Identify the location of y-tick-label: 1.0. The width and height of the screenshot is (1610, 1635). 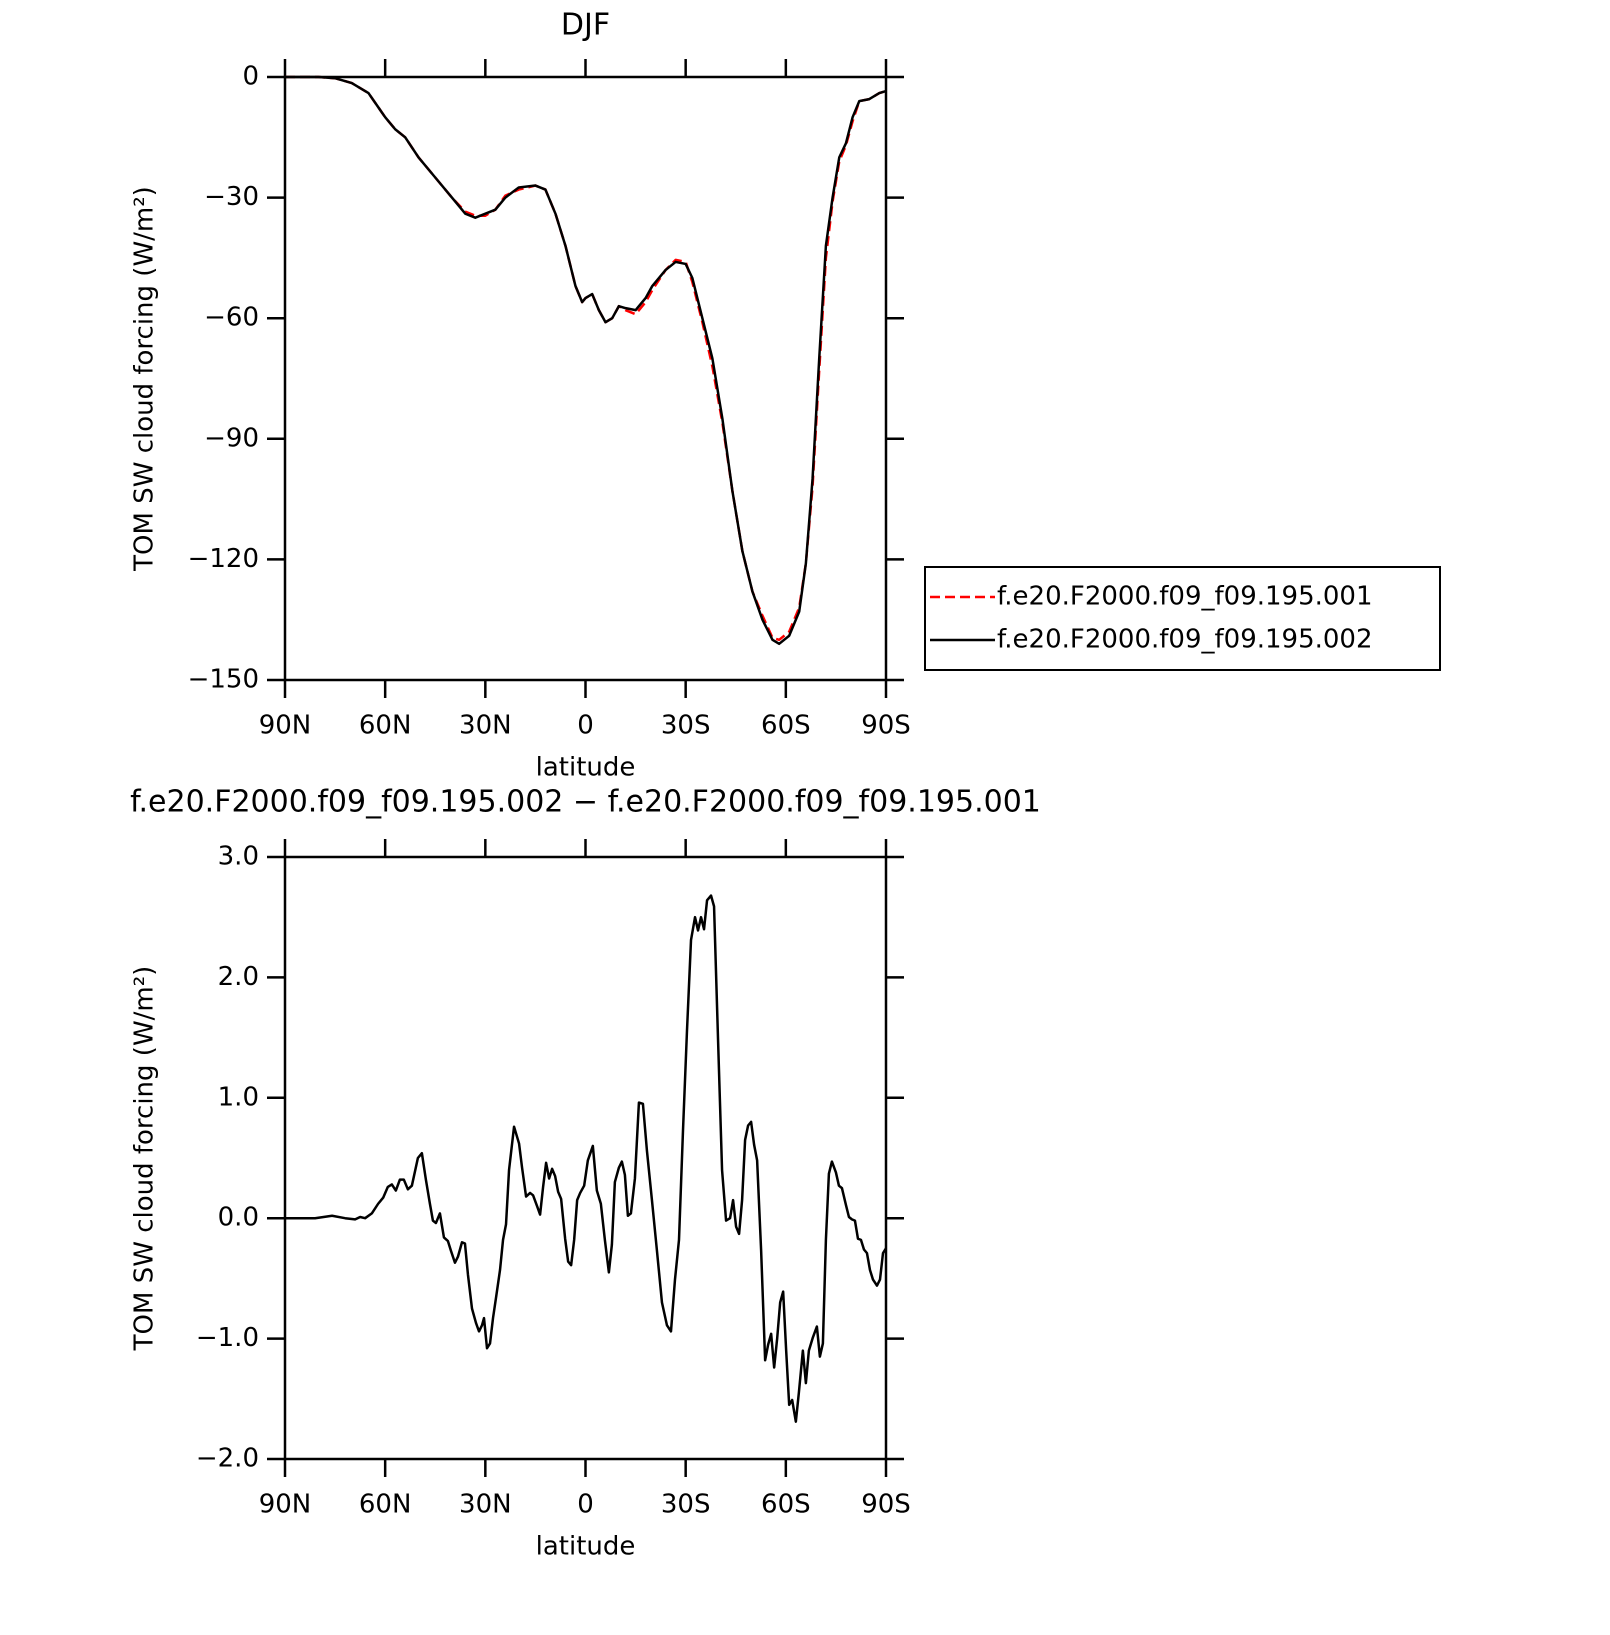
(238, 1097).